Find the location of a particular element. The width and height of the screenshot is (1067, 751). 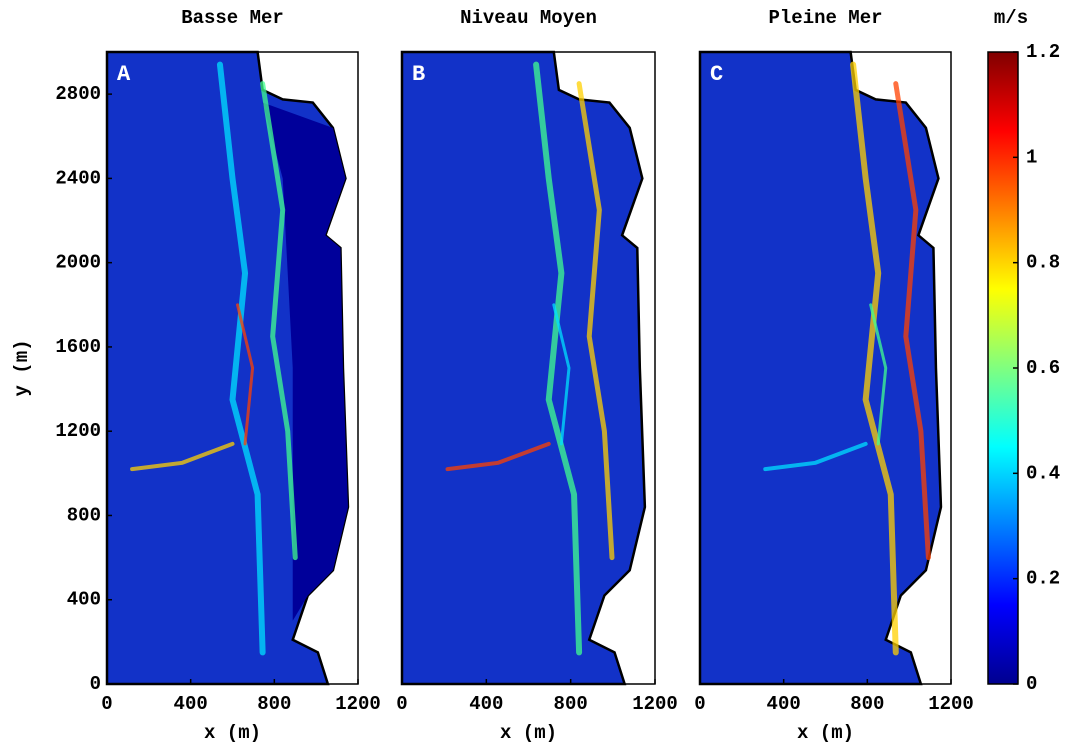

panel-title: Pleine Mer is located at coordinates (825, 18).